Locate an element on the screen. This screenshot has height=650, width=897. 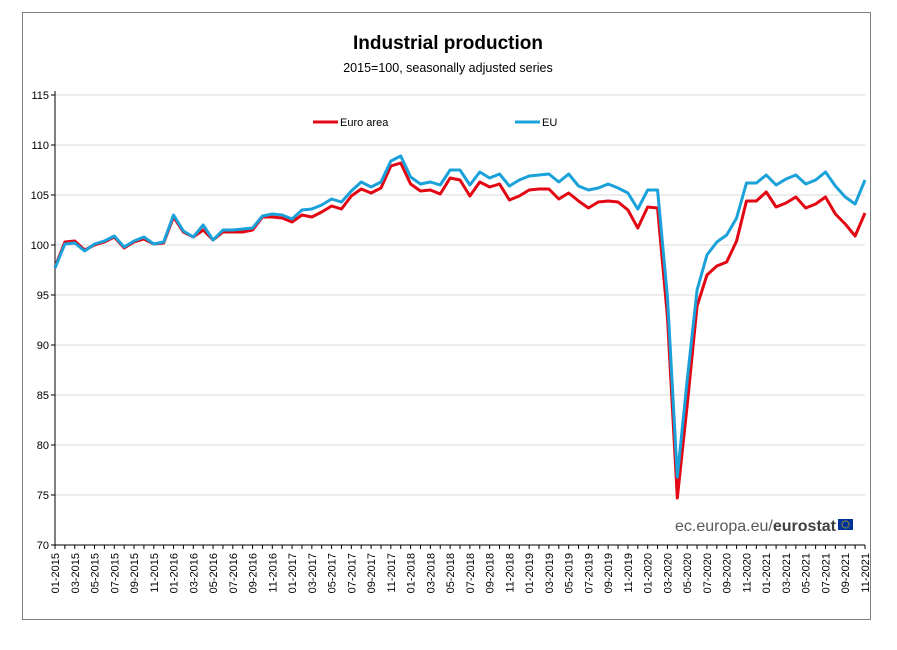
x-tick-label: 07-2021 is located at coordinates (826, 573).